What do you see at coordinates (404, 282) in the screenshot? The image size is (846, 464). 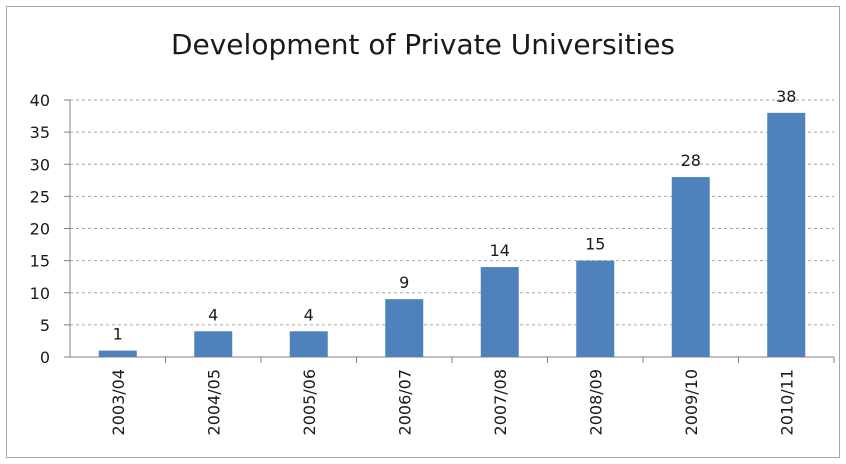 I see `data-label-2006/07: 9` at bounding box center [404, 282].